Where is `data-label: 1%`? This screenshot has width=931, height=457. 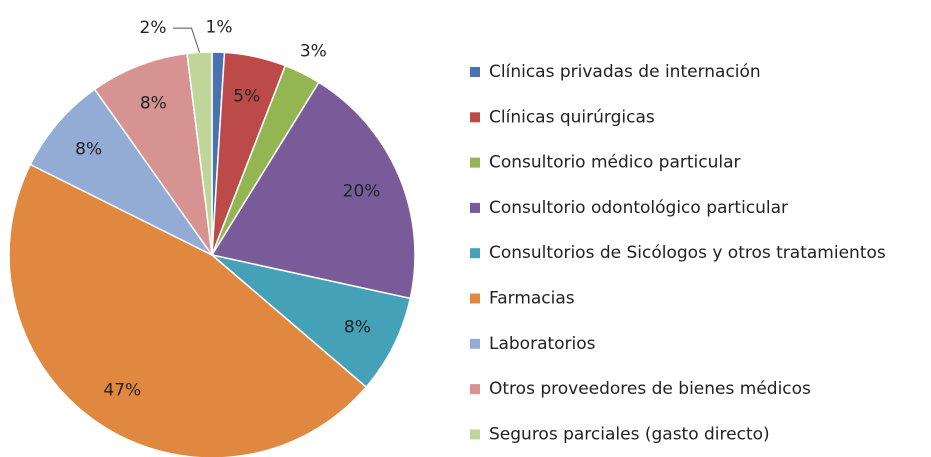
data-label: 1% is located at coordinates (219, 28).